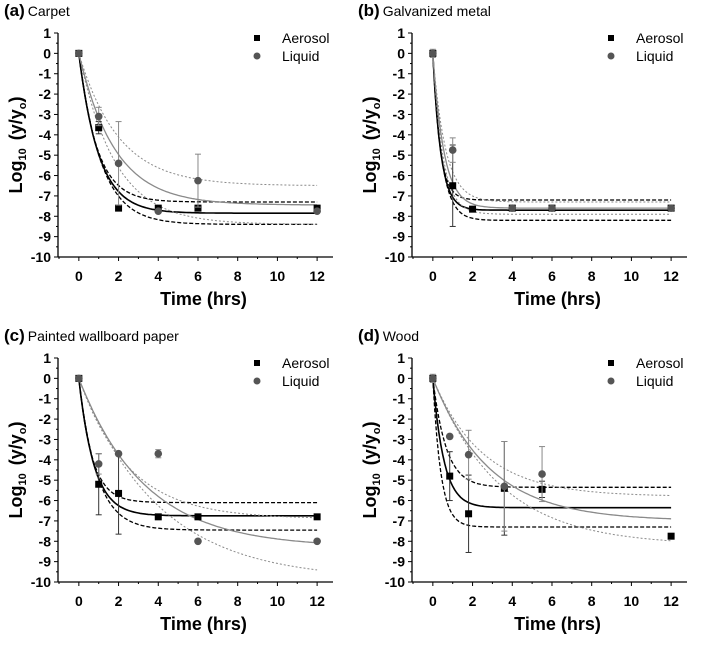 The width and height of the screenshot is (708, 650). I want to click on panel-label: (d), so click(369, 335).